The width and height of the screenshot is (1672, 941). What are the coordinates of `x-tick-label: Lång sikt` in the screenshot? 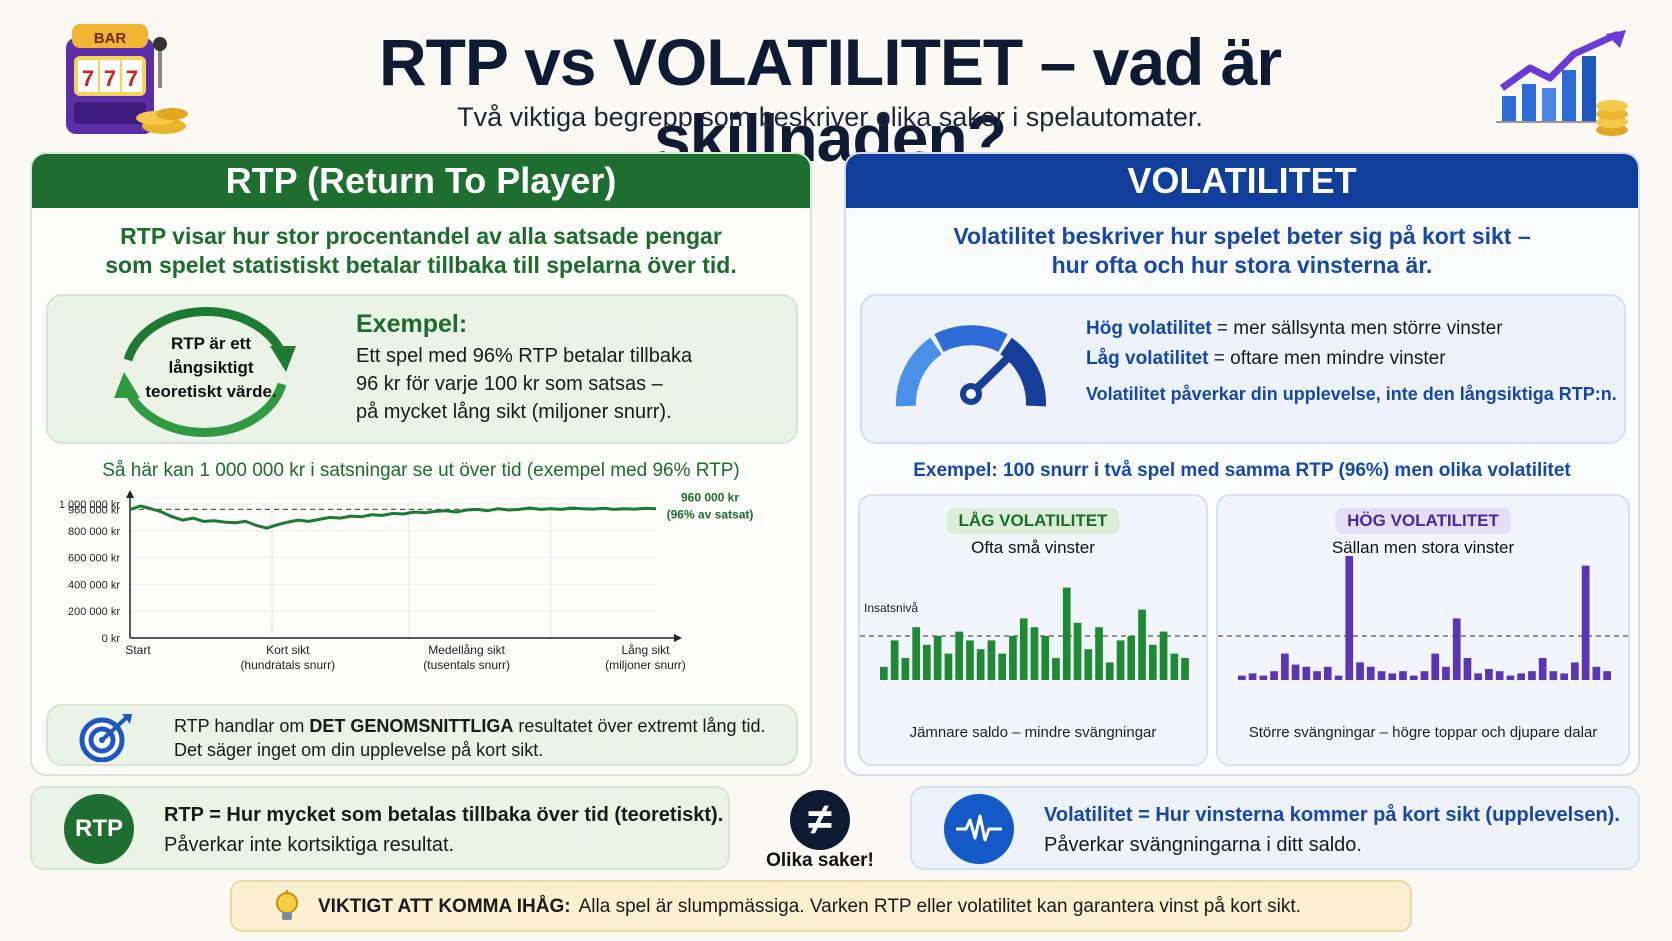 It's located at (645, 650).